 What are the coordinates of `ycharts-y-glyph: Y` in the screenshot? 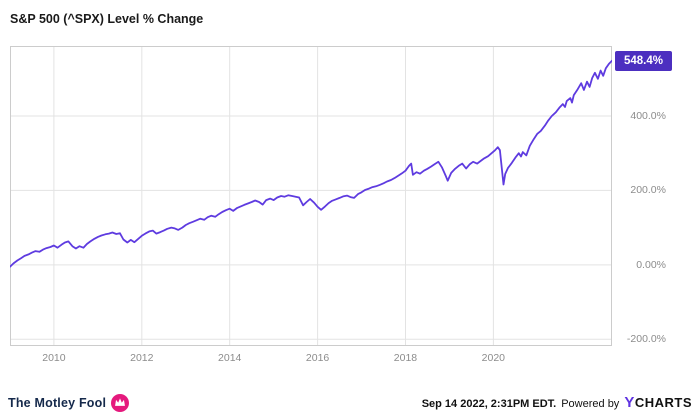 It's located at (629, 402).